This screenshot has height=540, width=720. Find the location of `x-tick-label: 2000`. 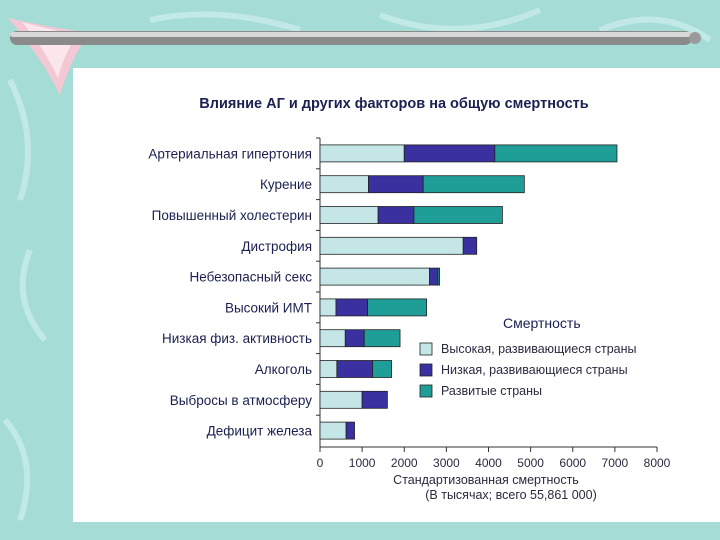

x-tick-label: 2000 is located at coordinates (404, 463).